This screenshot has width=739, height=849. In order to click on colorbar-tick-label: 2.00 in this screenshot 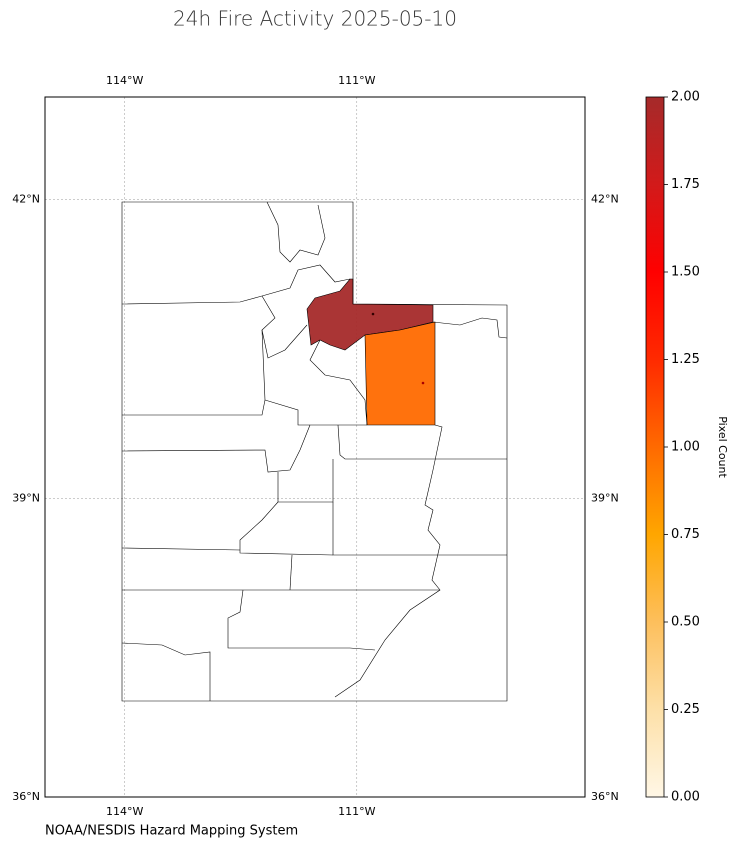, I will do `click(685, 97)`.